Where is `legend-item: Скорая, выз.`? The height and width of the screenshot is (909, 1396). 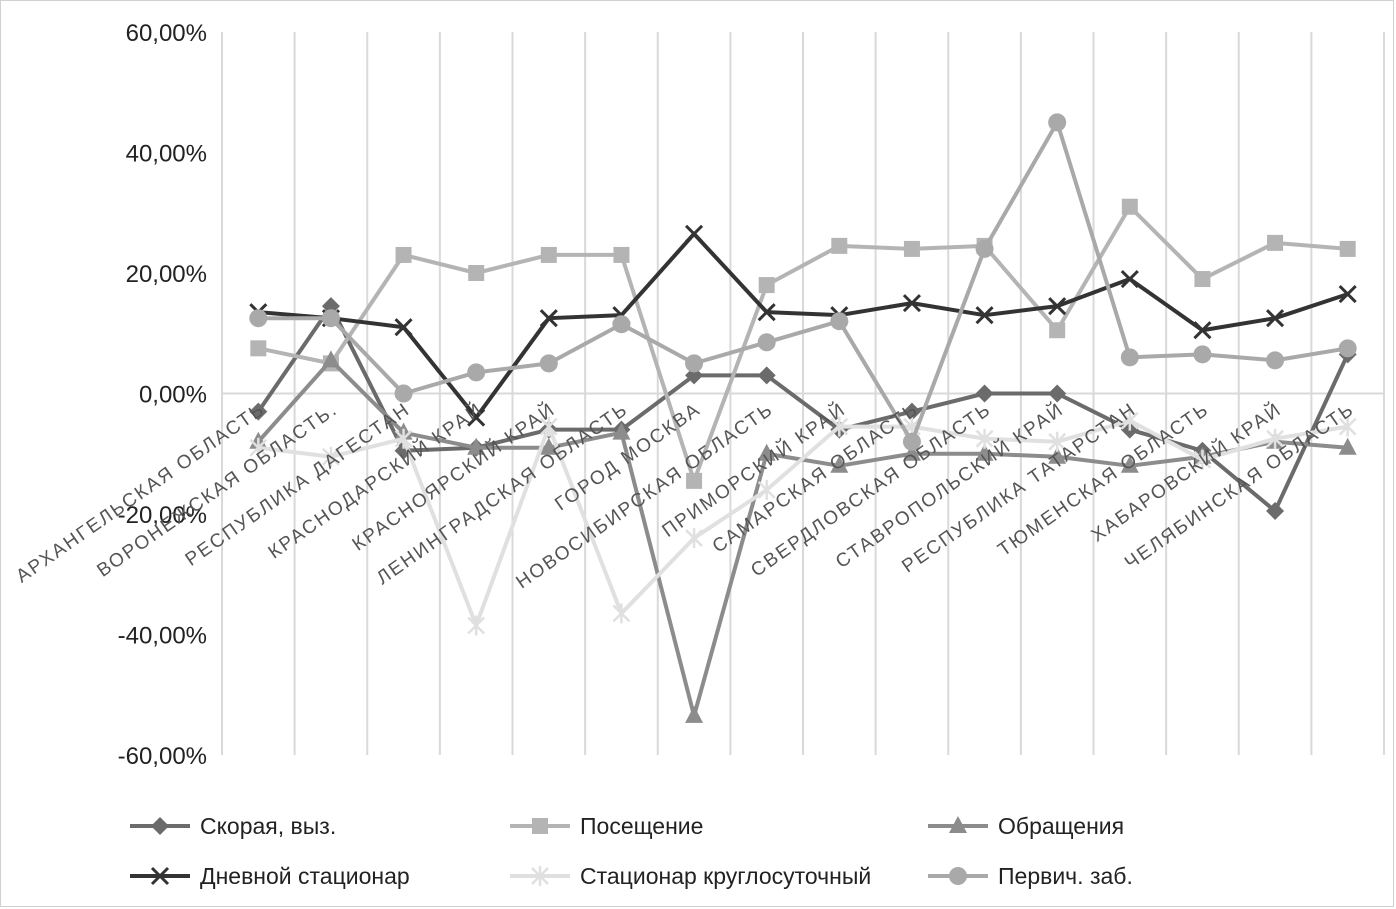 legend-item: Скорая, выз. is located at coordinates (233, 826).